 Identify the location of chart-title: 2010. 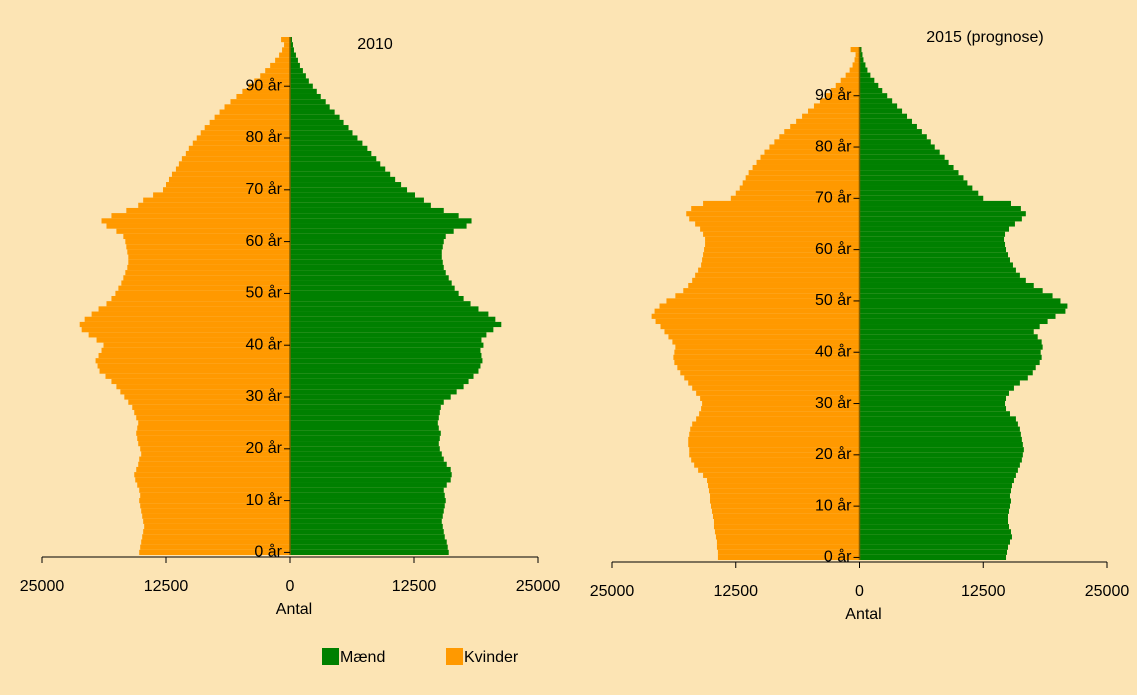
(375, 44).